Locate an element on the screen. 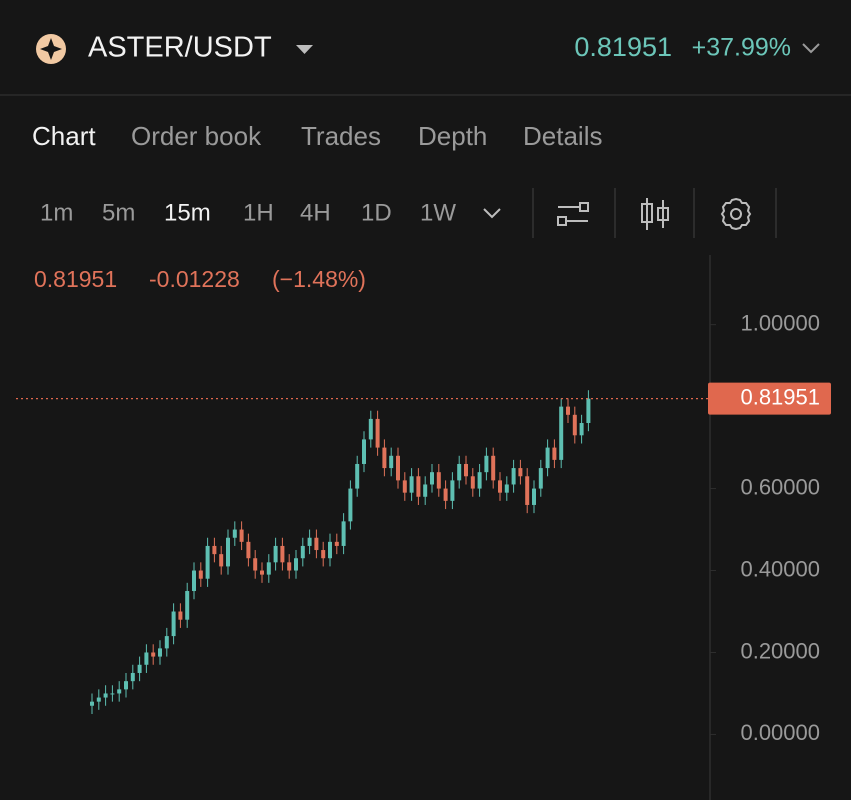 The width and height of the screenshot is (851, 800). tab: Trades is located at coordinates (341, 136).